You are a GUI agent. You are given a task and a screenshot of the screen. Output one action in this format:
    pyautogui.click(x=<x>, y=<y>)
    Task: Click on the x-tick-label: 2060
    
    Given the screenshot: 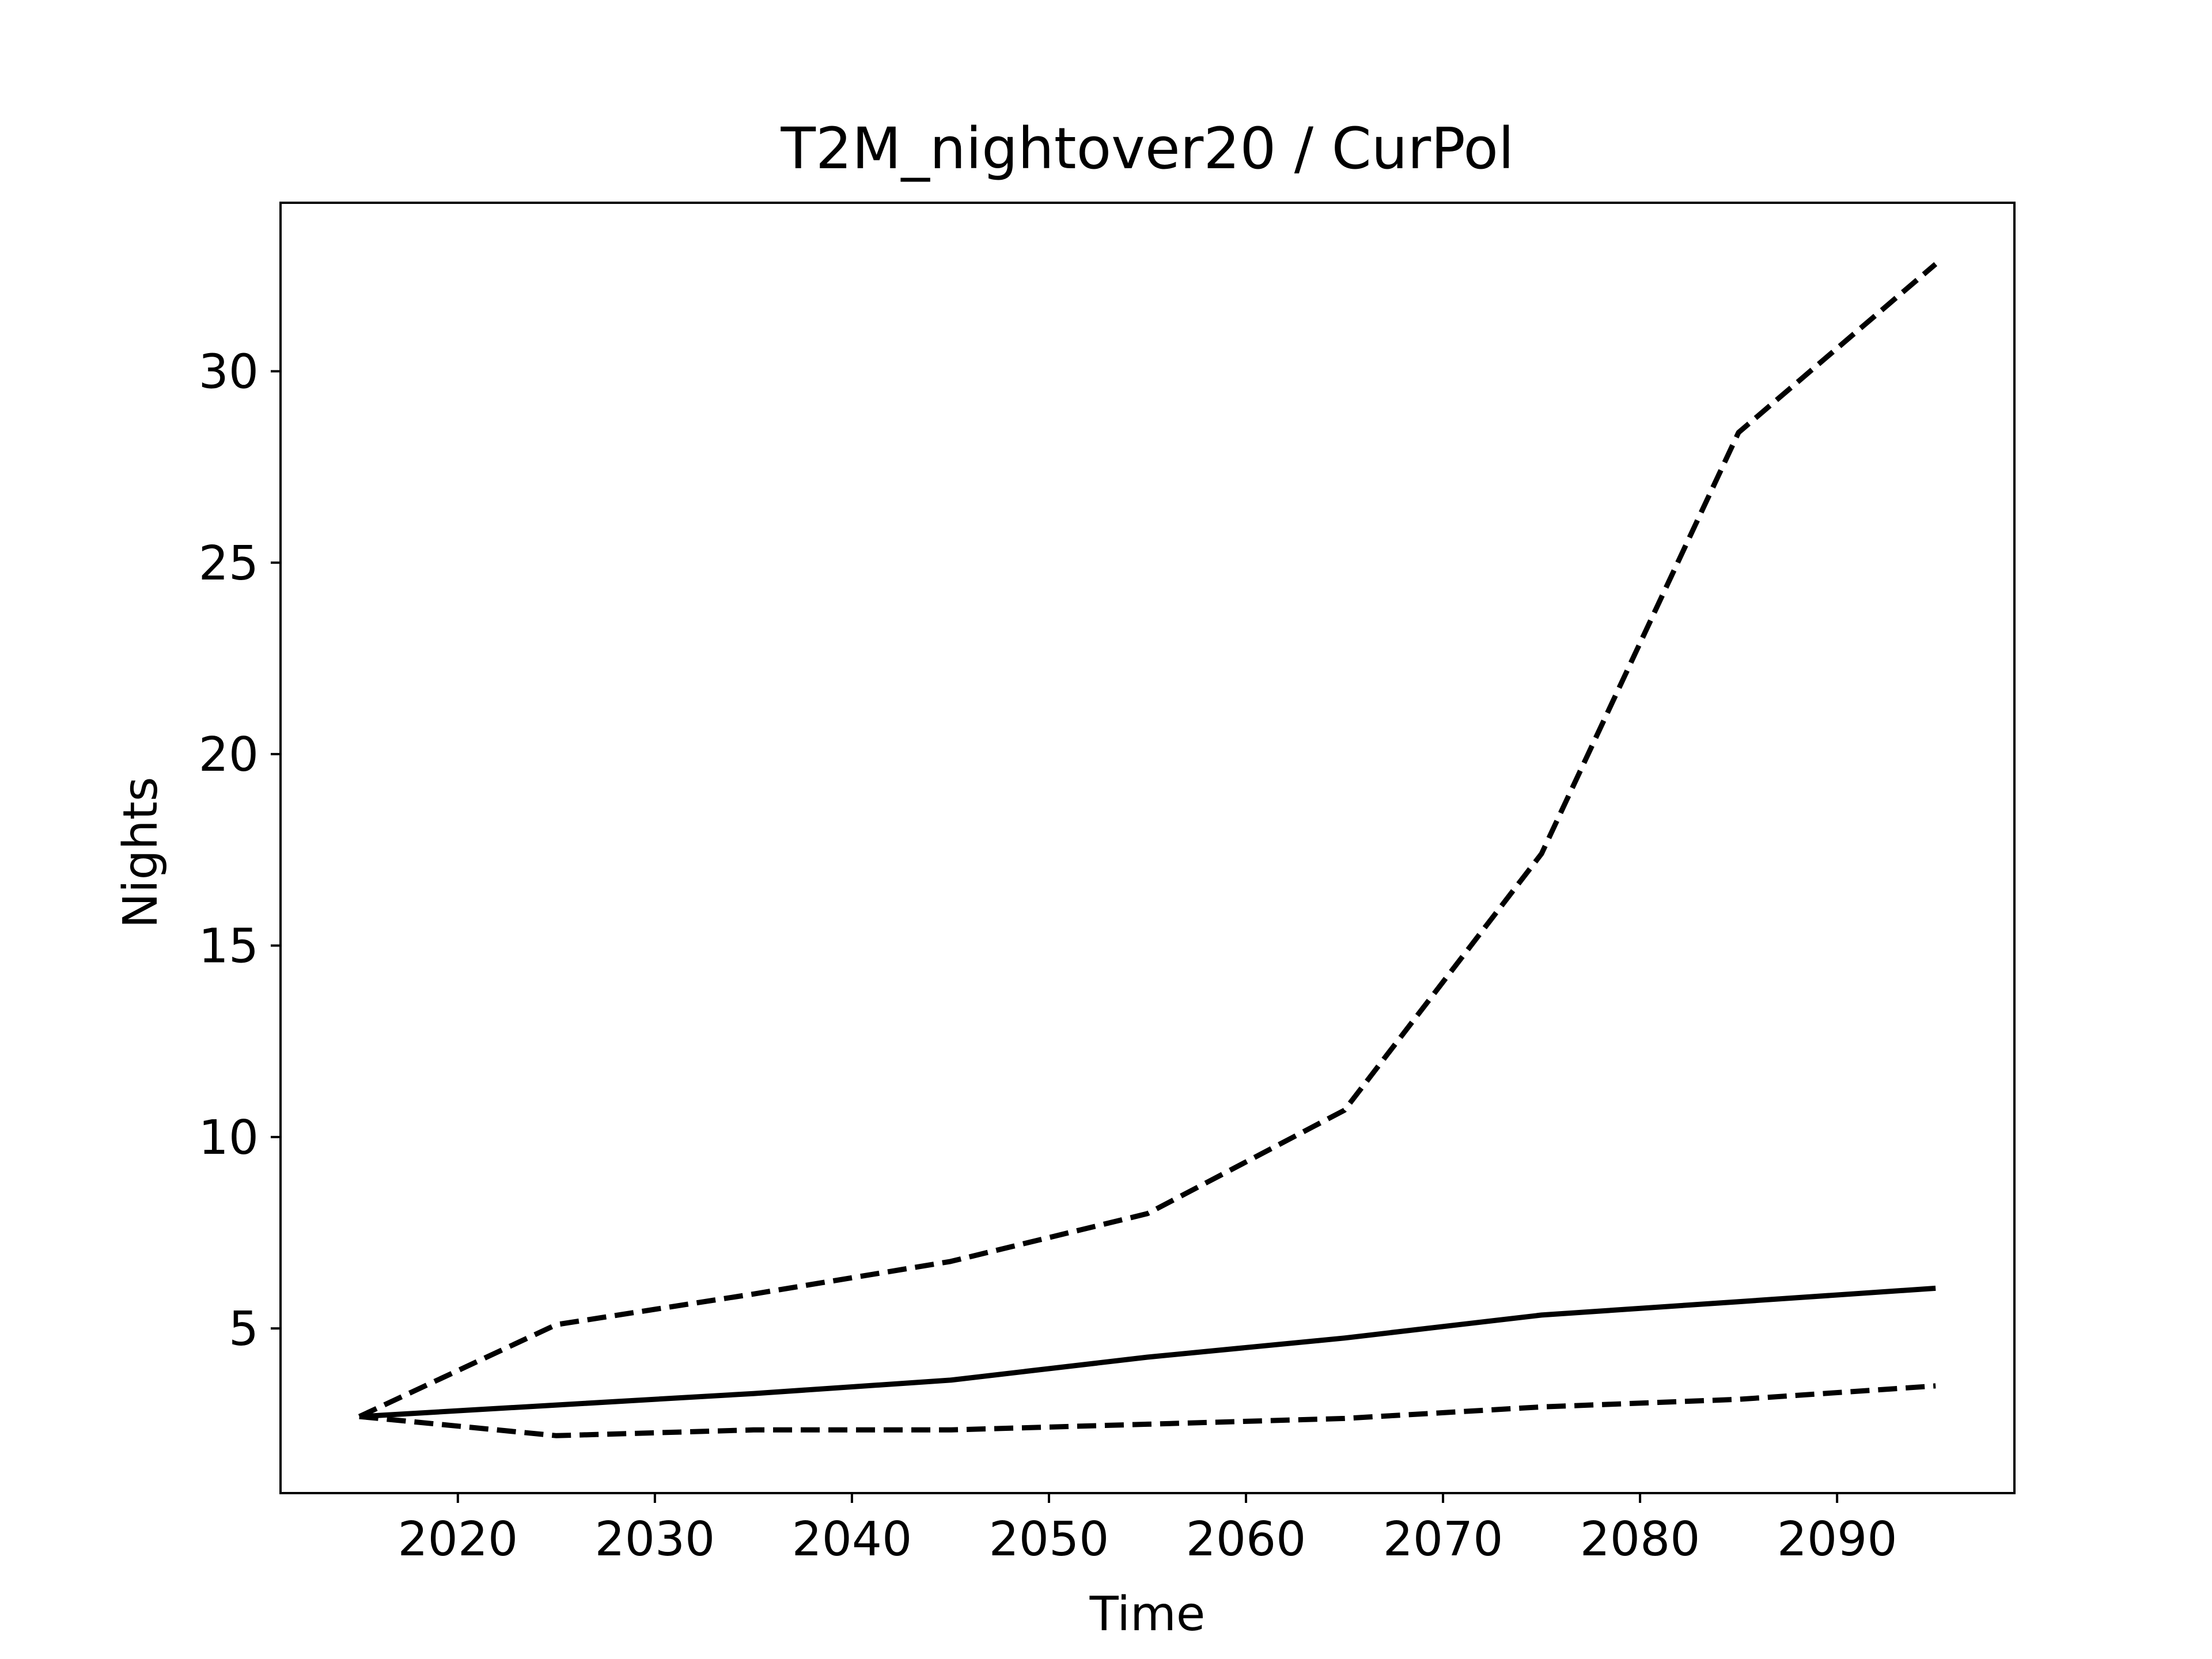 What is the action you would take?
    pyautogui.click(x=1246, y=1539)
    